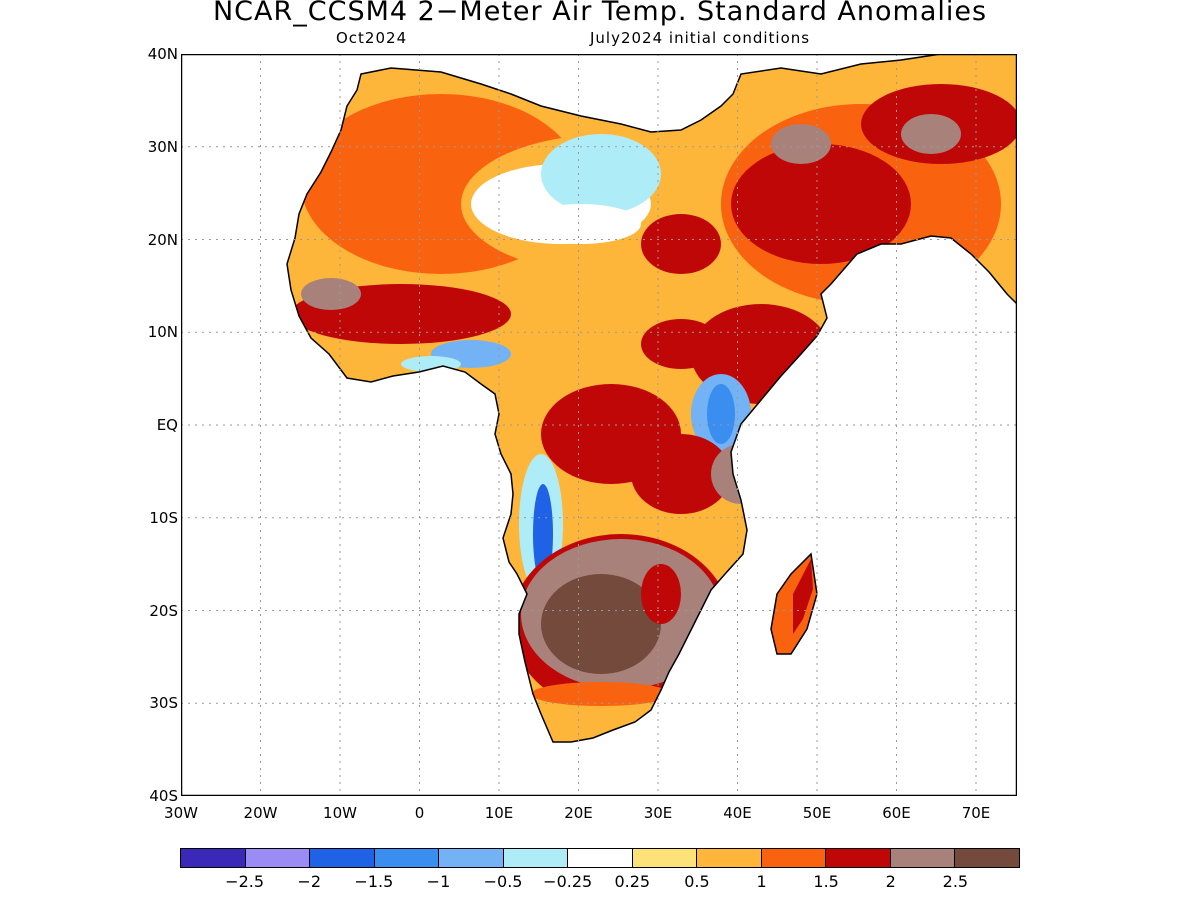 The image size is (1200, 900). What do you see at coordinates (700, 38) in the screenshot?
I see `init-conditions-label: July2024 initial conditions` at bounding box center [700, 38].